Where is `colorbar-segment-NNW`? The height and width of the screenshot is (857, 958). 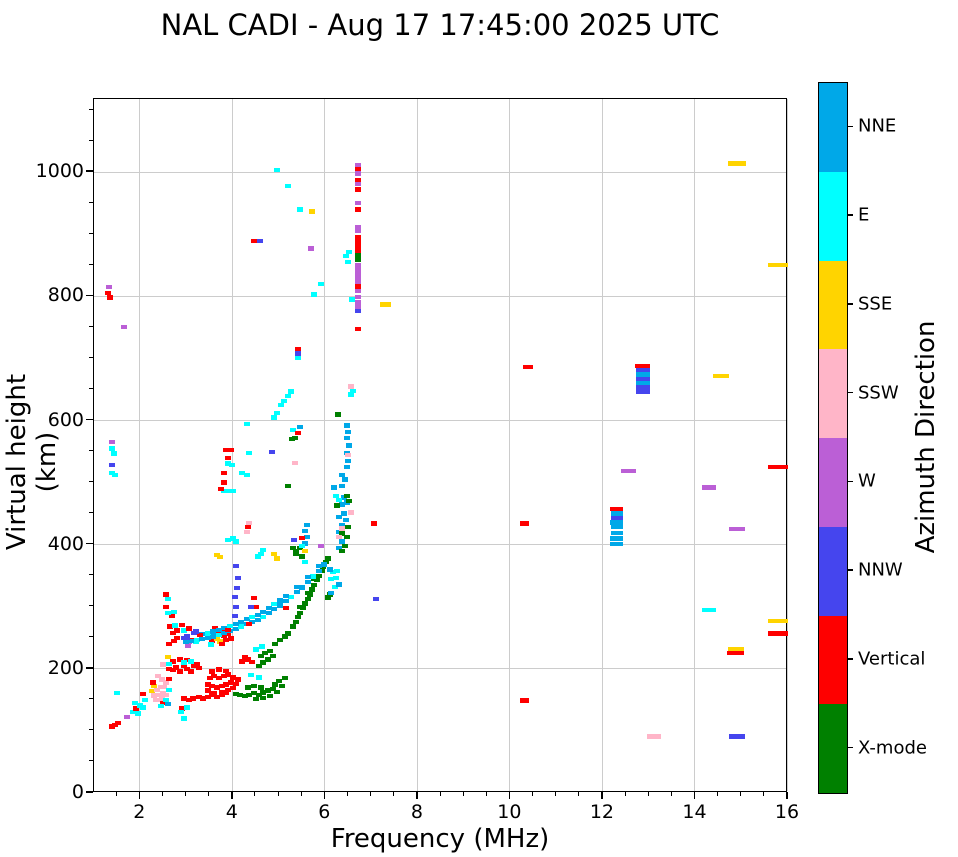
colorbar-segment-NNW is located at coordinates (833, 571).